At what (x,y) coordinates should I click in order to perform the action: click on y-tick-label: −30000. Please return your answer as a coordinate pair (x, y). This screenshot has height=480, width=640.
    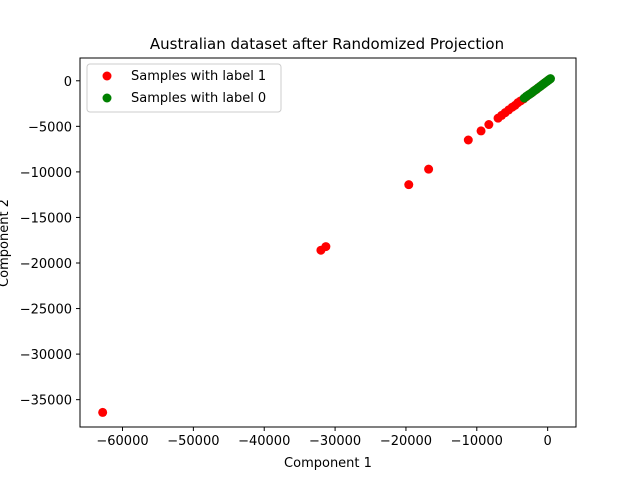
    Looking at the image, I should click on (46, 355).